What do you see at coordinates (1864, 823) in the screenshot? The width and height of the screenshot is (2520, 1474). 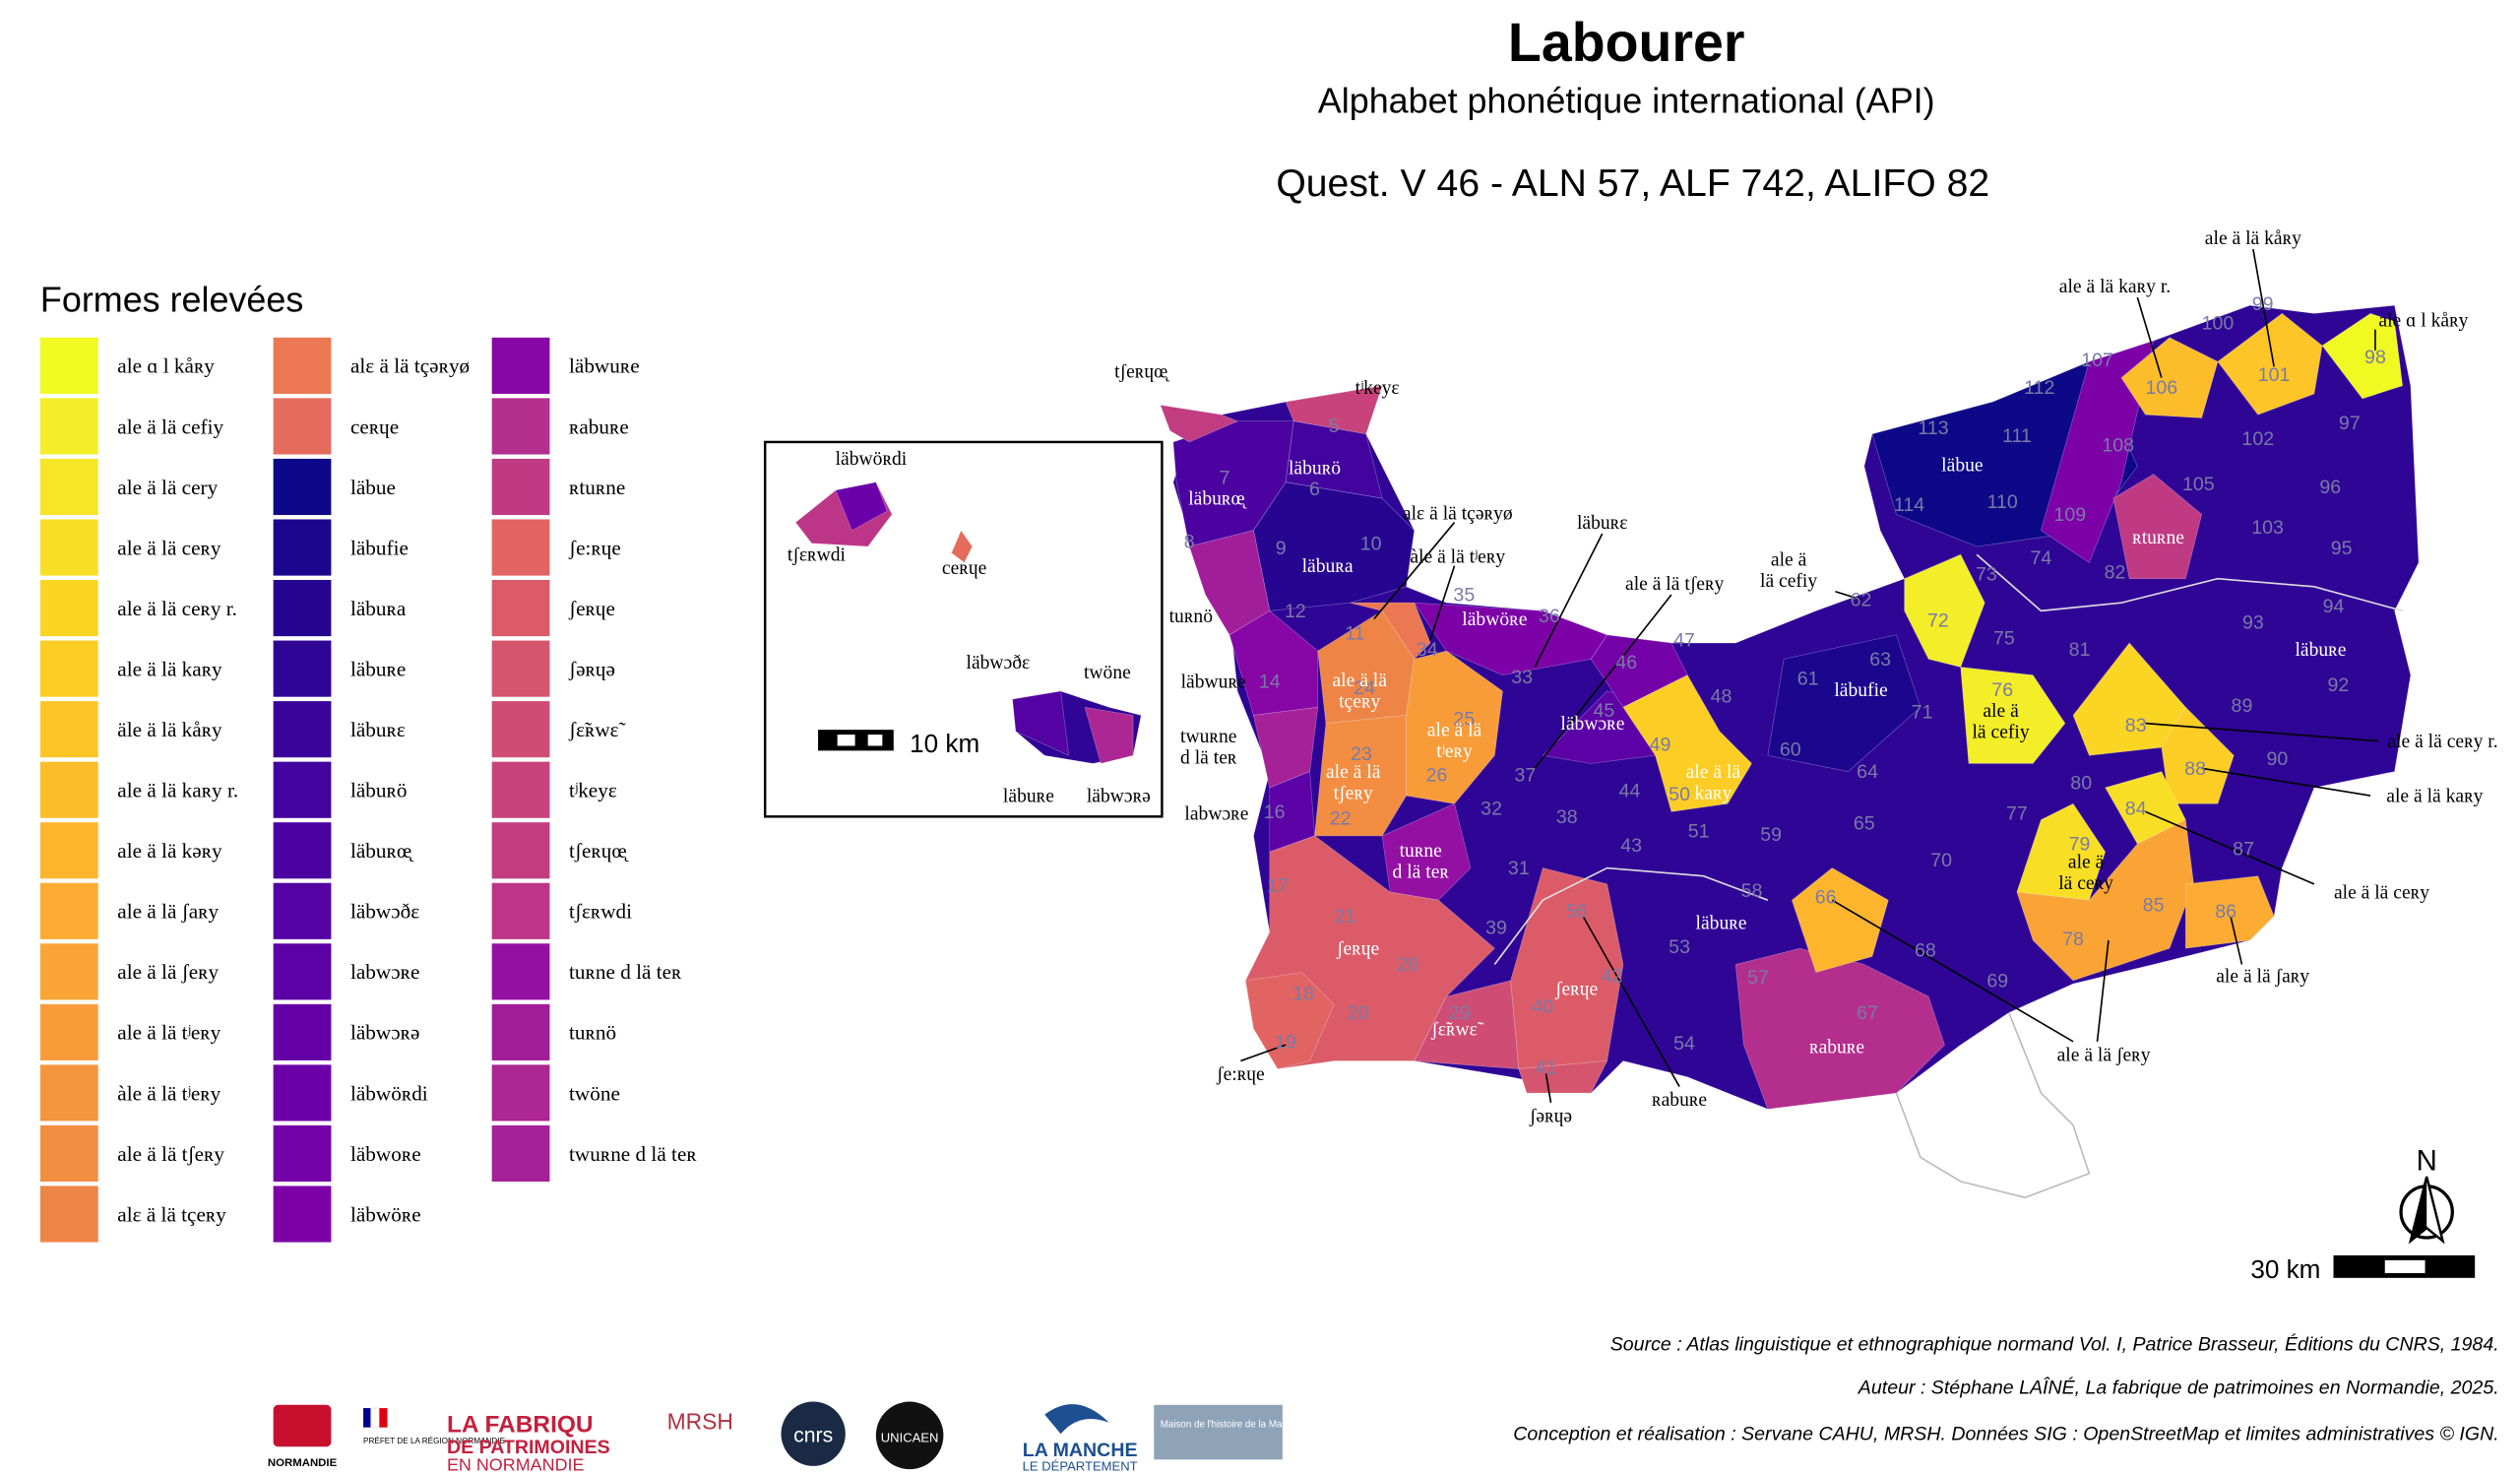 I see `point-number: 65` at bounding box center [1864, 823].